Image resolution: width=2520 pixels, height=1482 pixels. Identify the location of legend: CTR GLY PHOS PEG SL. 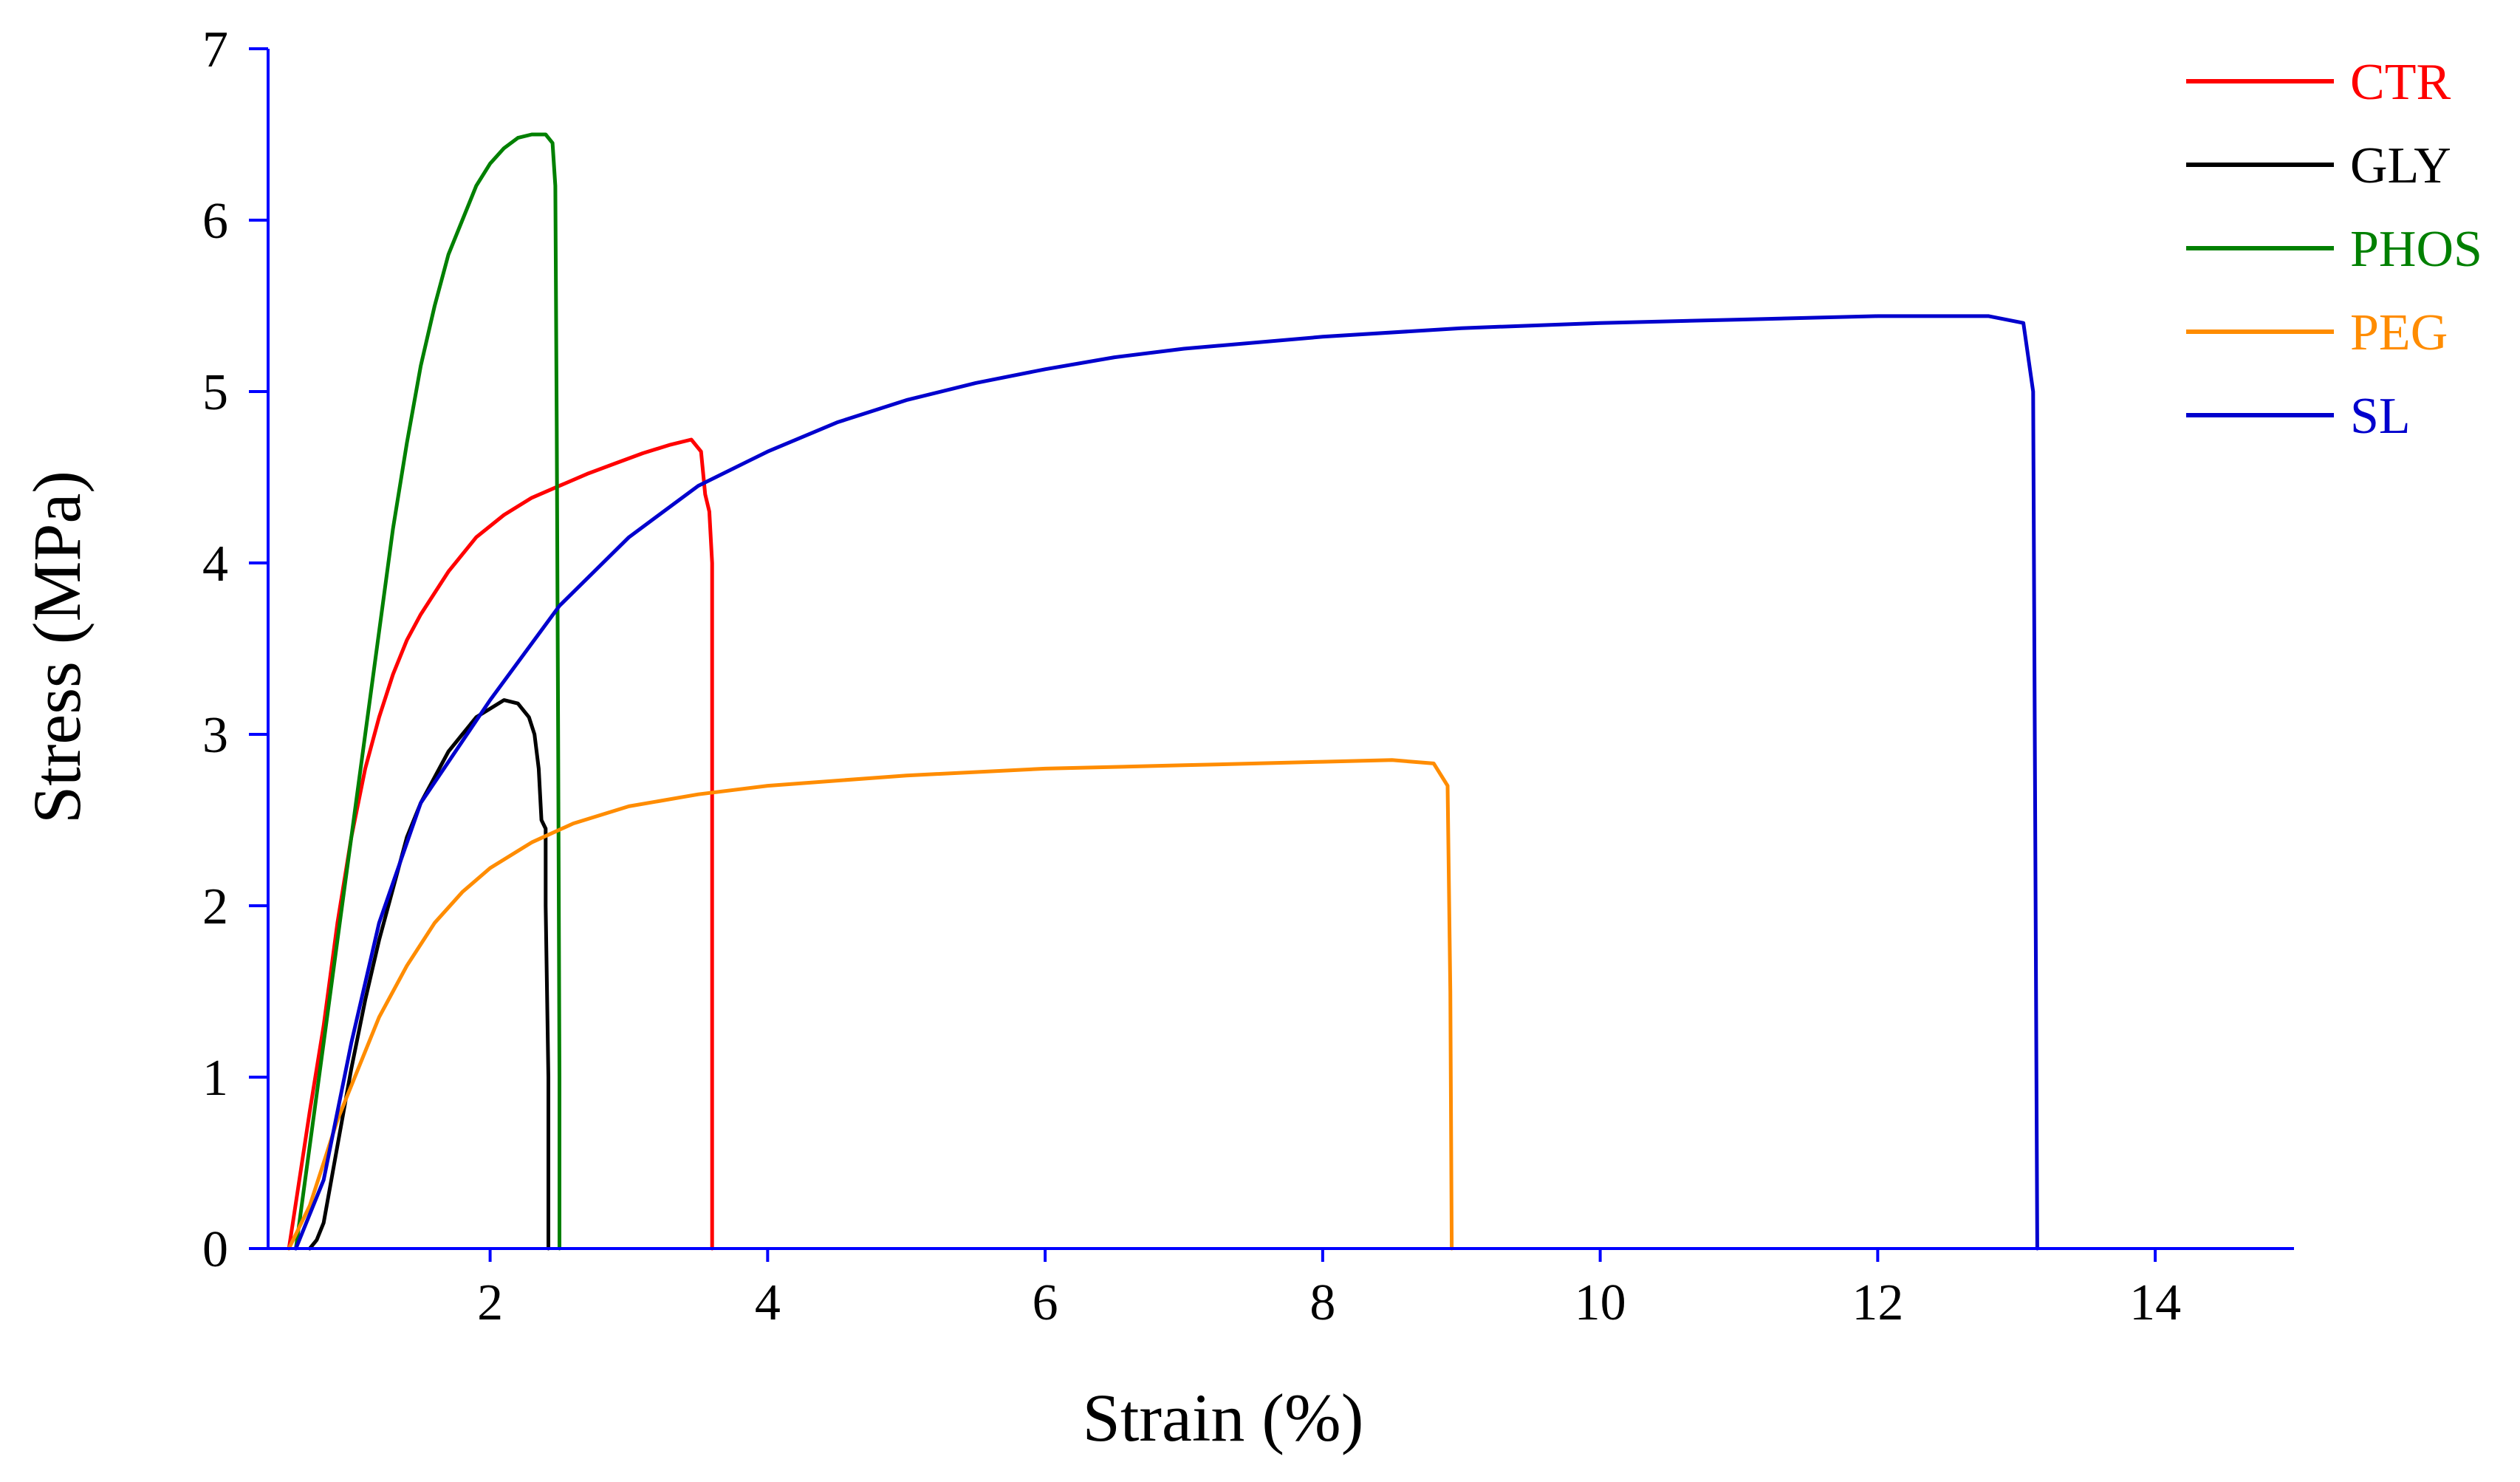
(2334, 249).